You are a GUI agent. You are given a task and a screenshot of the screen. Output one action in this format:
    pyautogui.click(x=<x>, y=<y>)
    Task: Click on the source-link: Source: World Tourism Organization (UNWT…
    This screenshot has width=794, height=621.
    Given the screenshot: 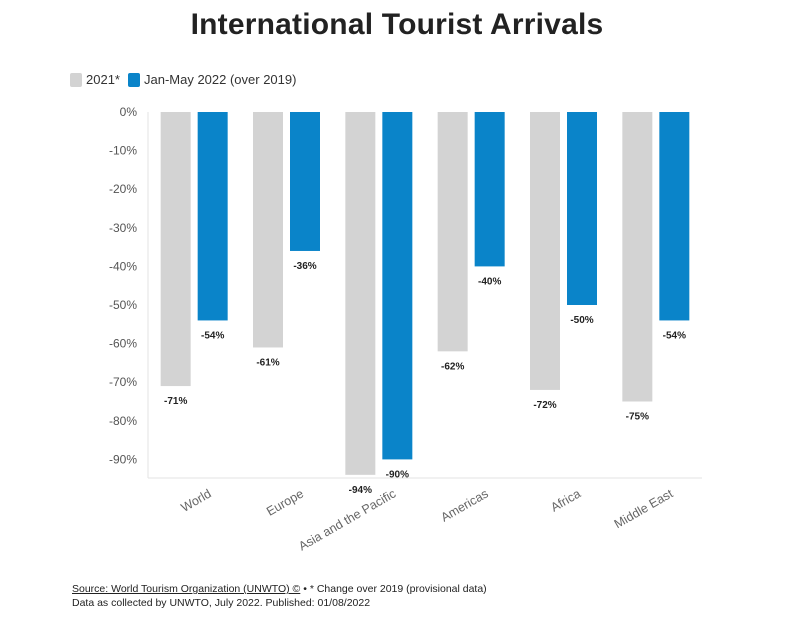 What is the action you would take?
    pyautogui.click(x=186, y=589)
    